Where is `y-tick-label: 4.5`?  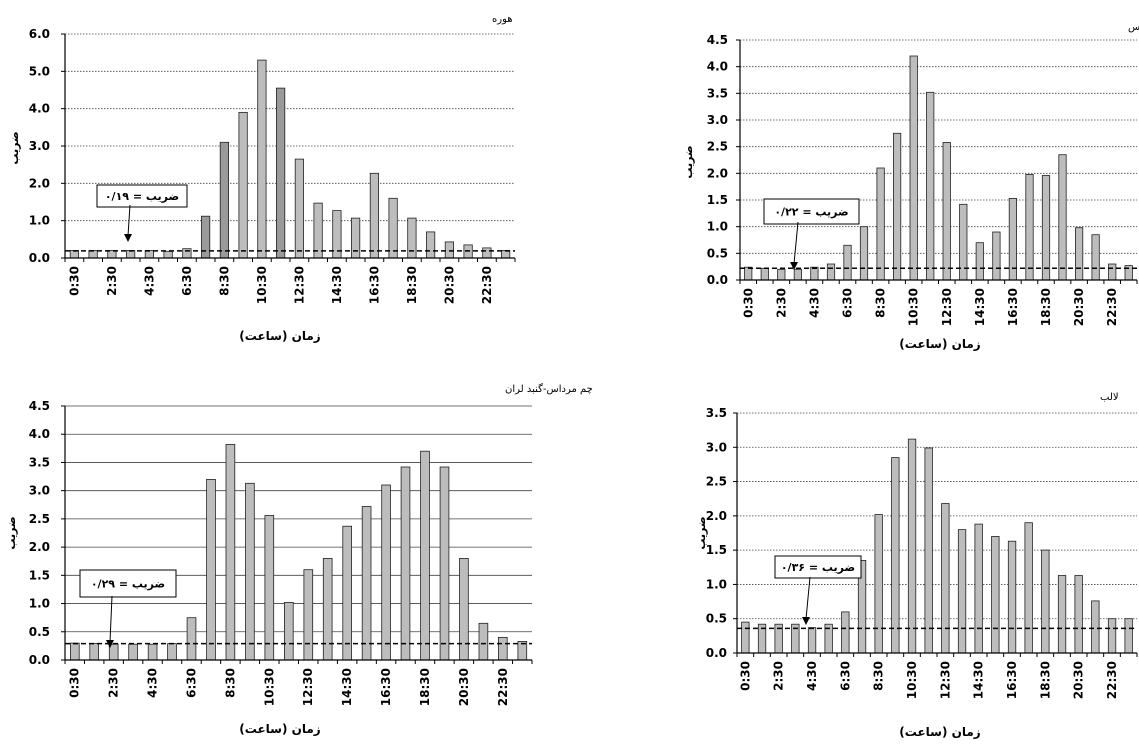
y-tick-label: 4.5 is located at coordinates (39, 406).